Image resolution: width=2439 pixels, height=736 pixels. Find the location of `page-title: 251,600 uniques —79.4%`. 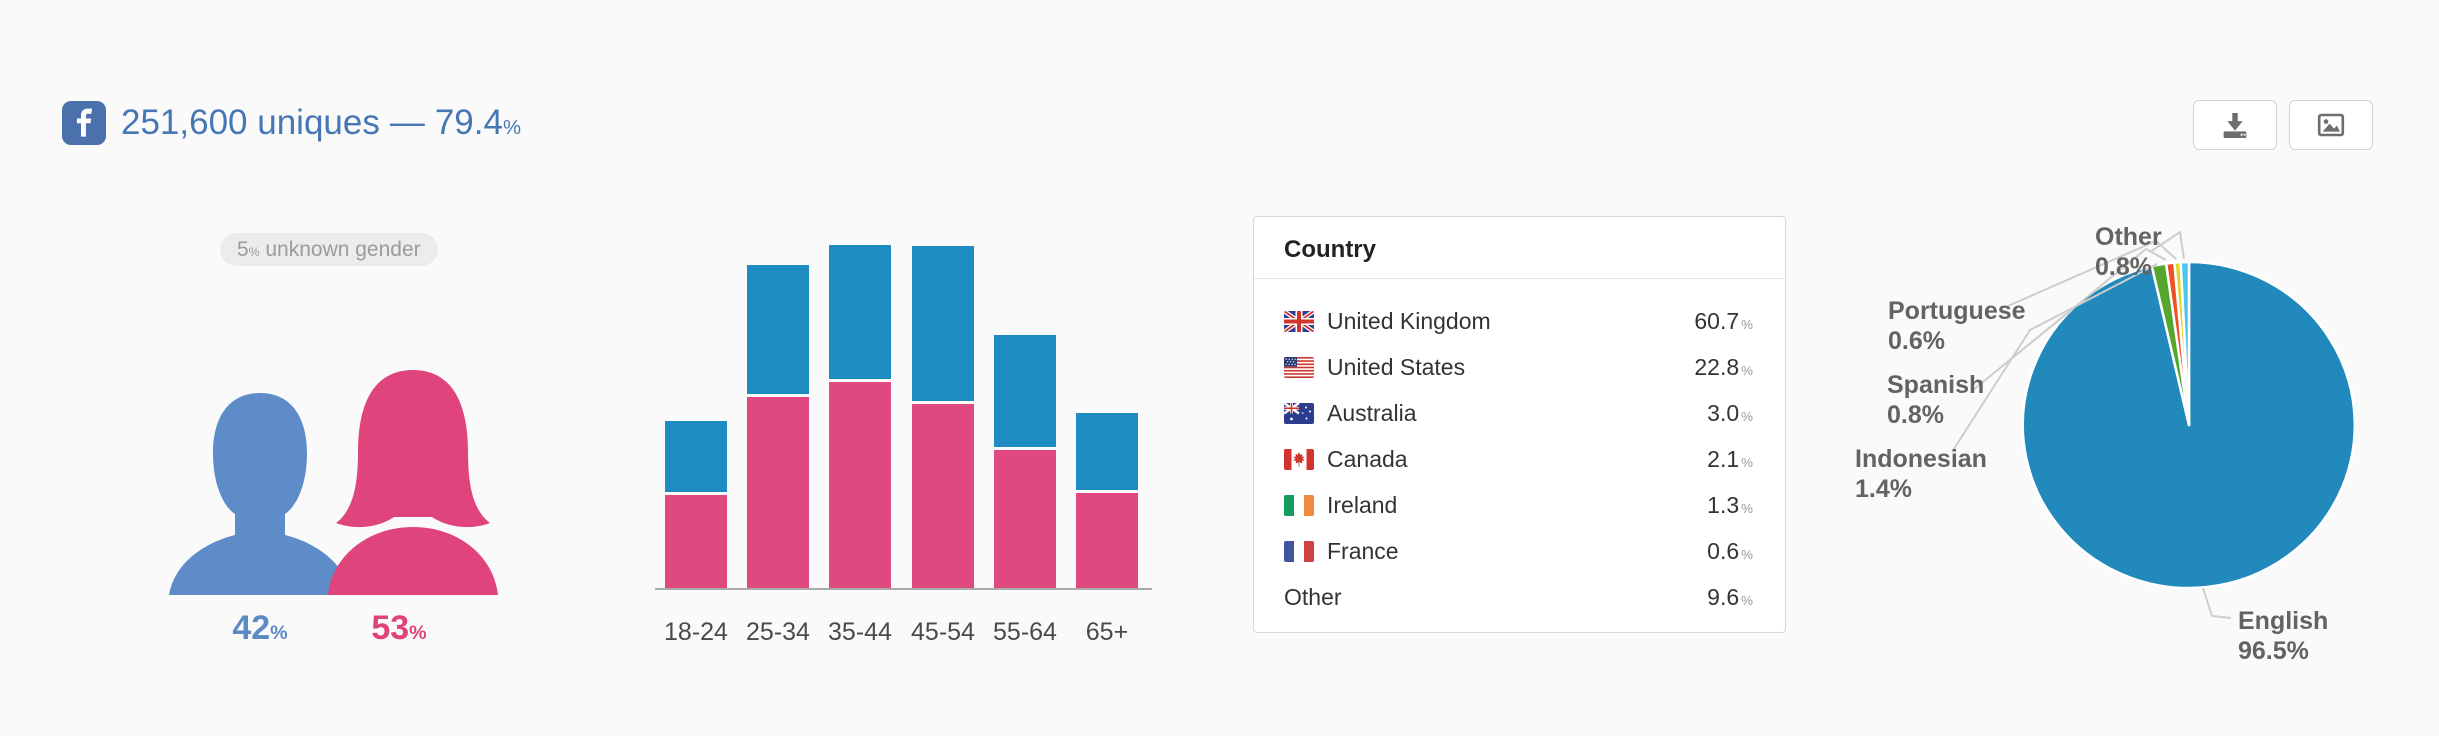

page-title: 251,600 uniques —79.4% is located at coordinates (321, 123).